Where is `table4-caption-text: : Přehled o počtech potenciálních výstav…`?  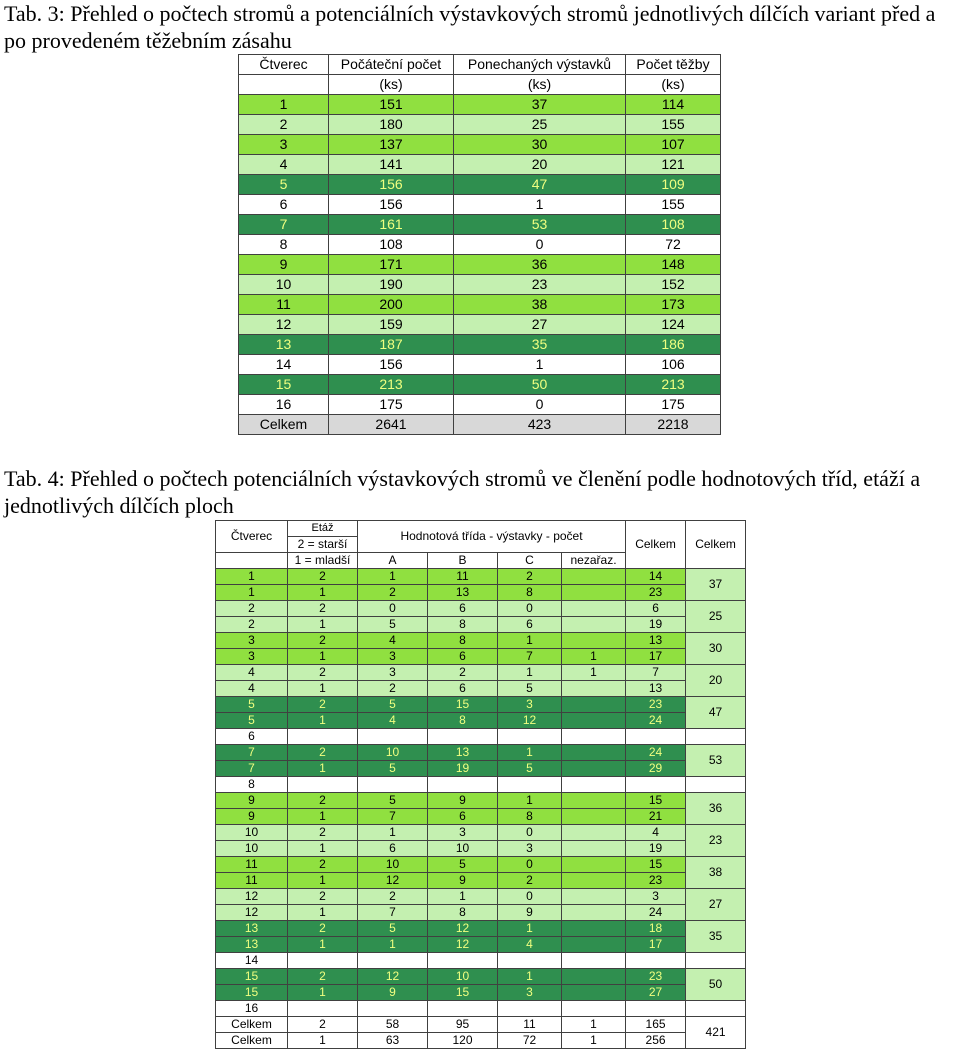 table4-caption-text: : Přehled o počtech potenciálních výstav… is located at coordinates (462, 492).